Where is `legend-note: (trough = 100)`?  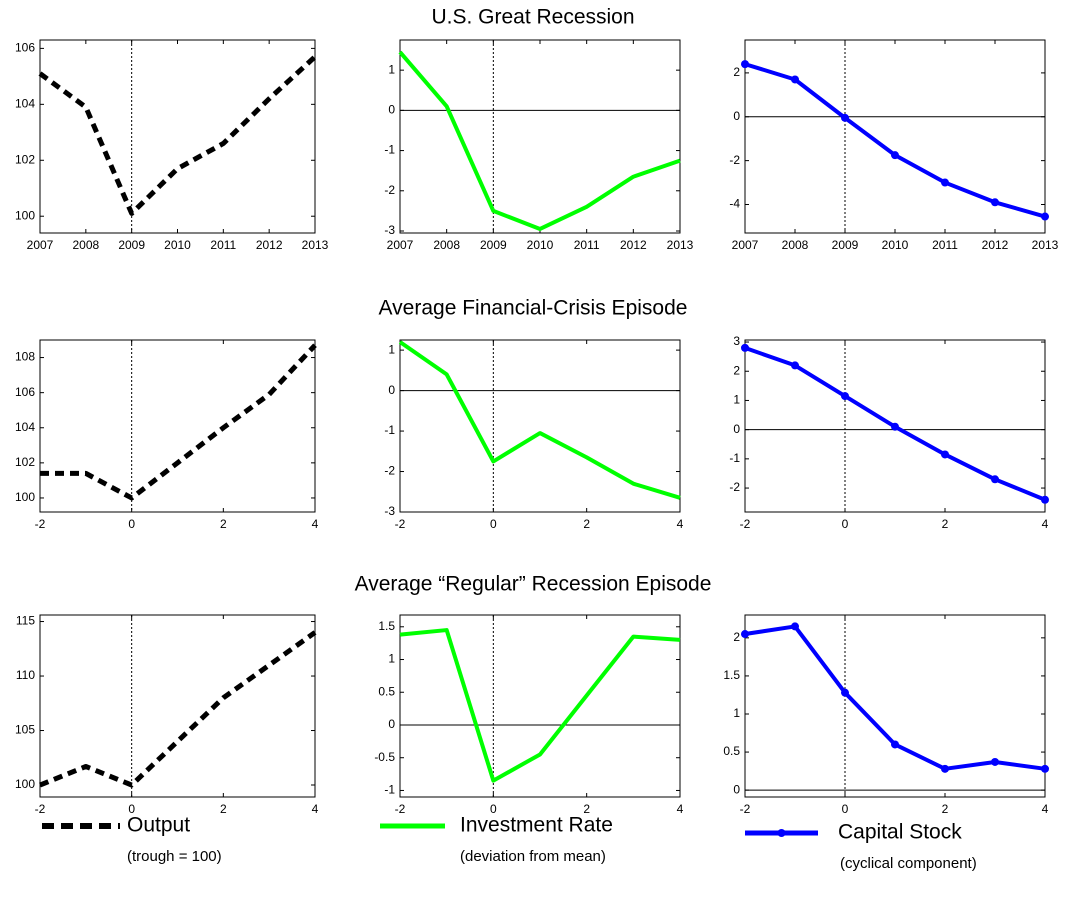 legend-note: (trough = 100) is located at coordinates (174, 856).